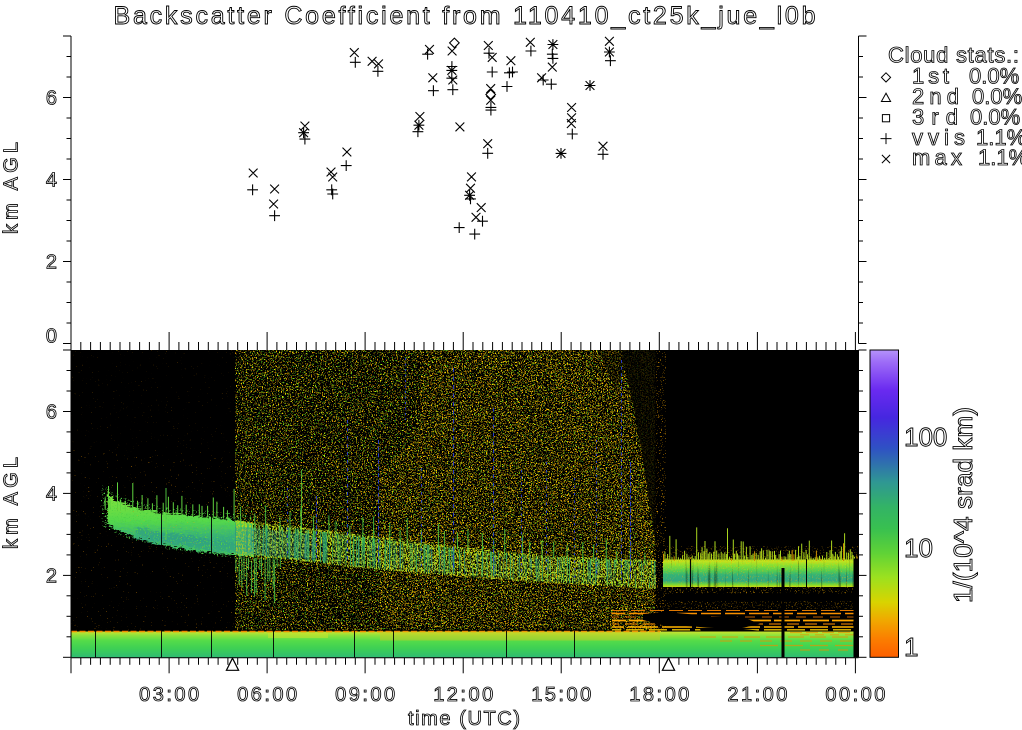 Image resolution: width=1022 pixels, height=730 pixels. What do you see at coordinates (937, 157) in the screenshot?
I see `svg-text: max` at bounding box center [937, 157].